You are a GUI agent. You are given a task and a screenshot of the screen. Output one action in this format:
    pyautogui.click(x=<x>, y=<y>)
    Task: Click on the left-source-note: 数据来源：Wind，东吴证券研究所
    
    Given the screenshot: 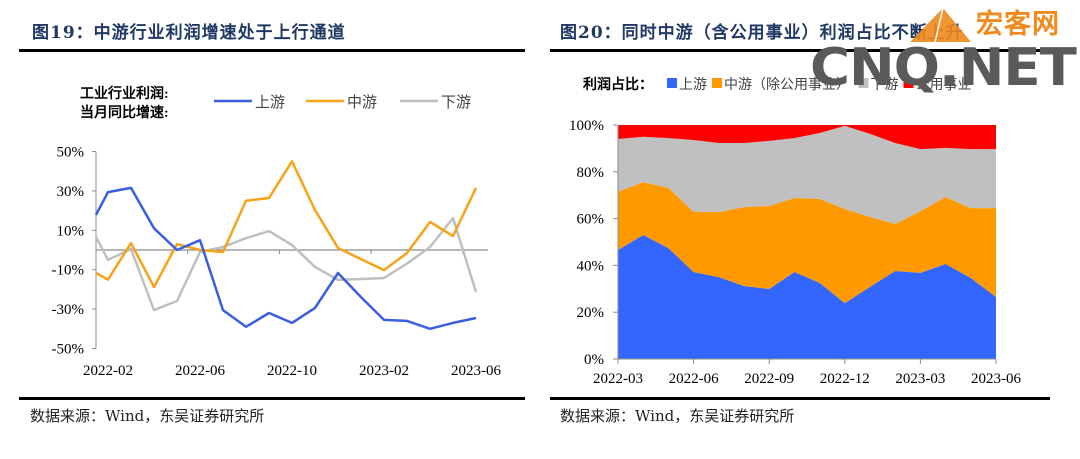 What is the action you would take?
    pyautogui.click(x=147, y=416)
    